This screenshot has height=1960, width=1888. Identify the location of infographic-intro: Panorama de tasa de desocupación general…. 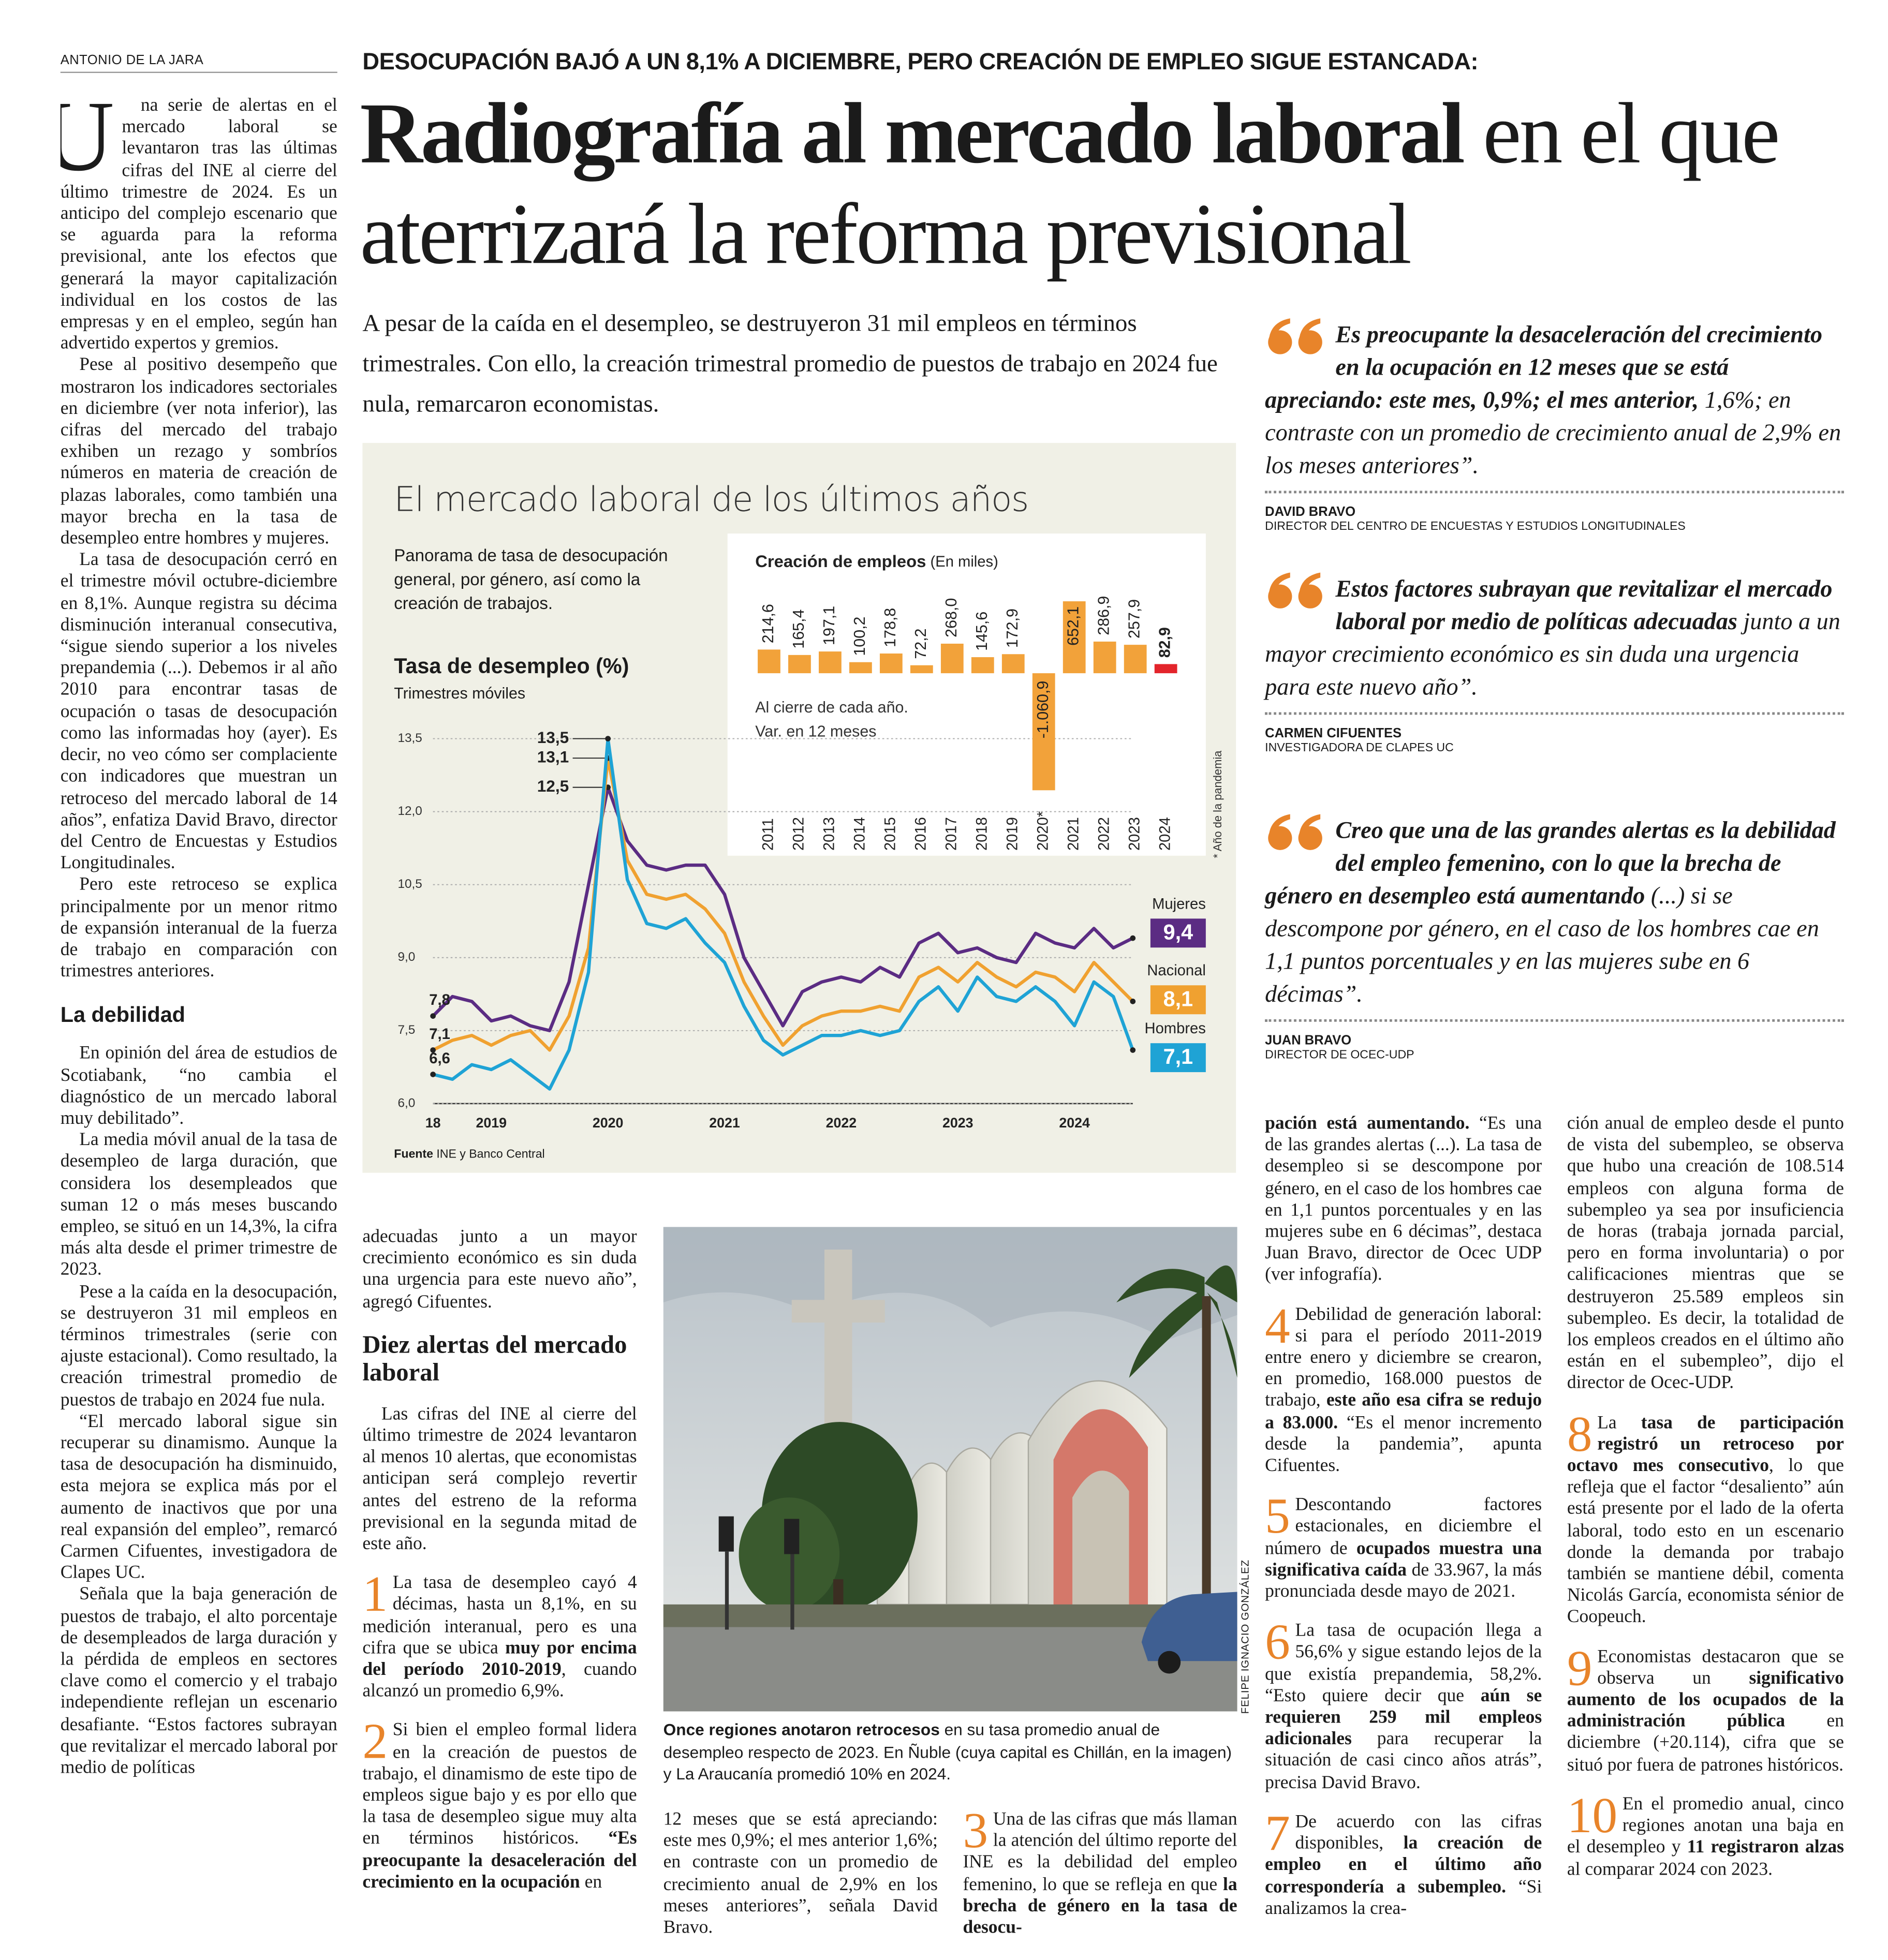
(531, 580).